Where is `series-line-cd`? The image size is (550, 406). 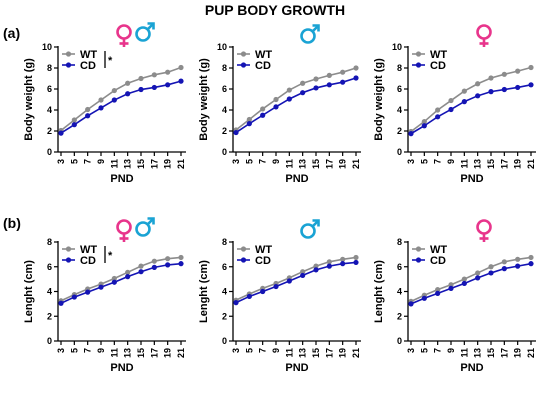 series-line-cd is located at coordinates (121, 107).